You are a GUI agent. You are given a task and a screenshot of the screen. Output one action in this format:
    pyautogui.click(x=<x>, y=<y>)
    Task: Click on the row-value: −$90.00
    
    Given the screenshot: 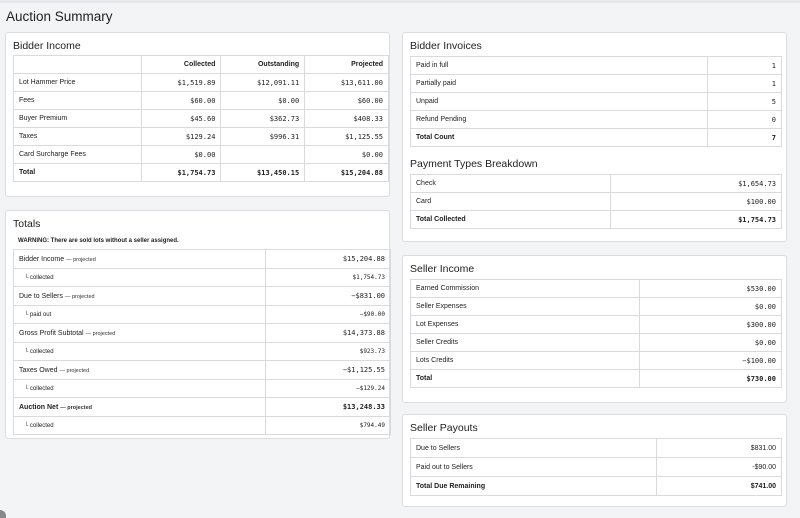 What is the action you would take?
    pyautogui.click(x=328, y=314)
    